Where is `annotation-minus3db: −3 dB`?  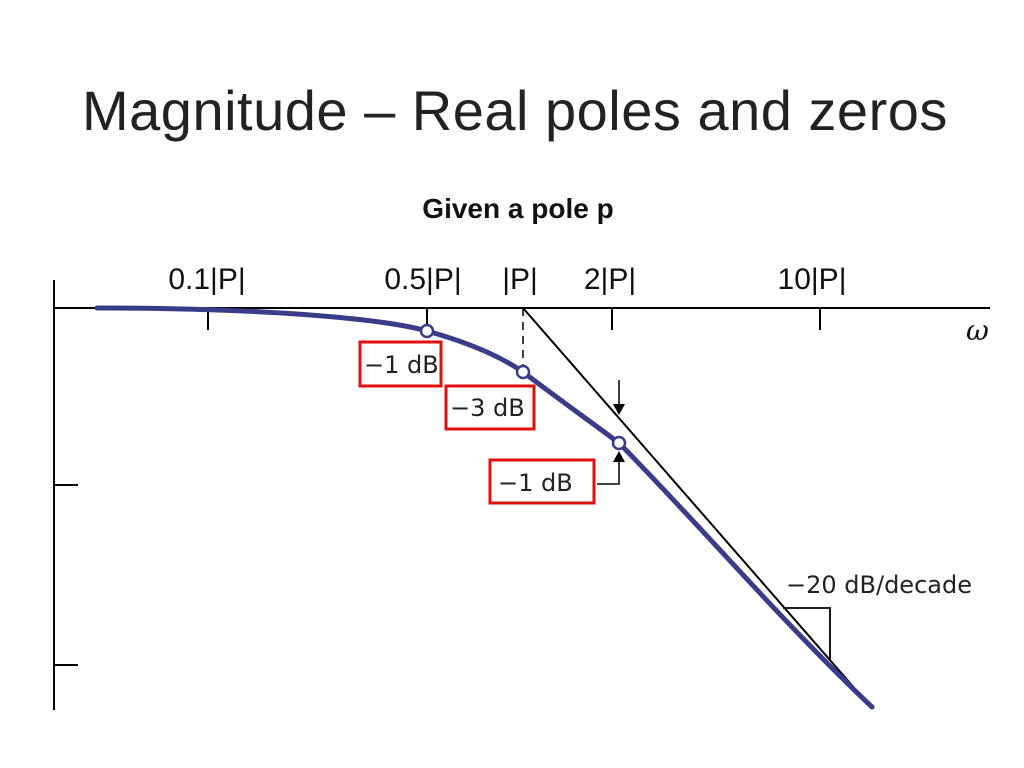
annotation-minus3db: −3 dB is located at coordinates (487, 408).